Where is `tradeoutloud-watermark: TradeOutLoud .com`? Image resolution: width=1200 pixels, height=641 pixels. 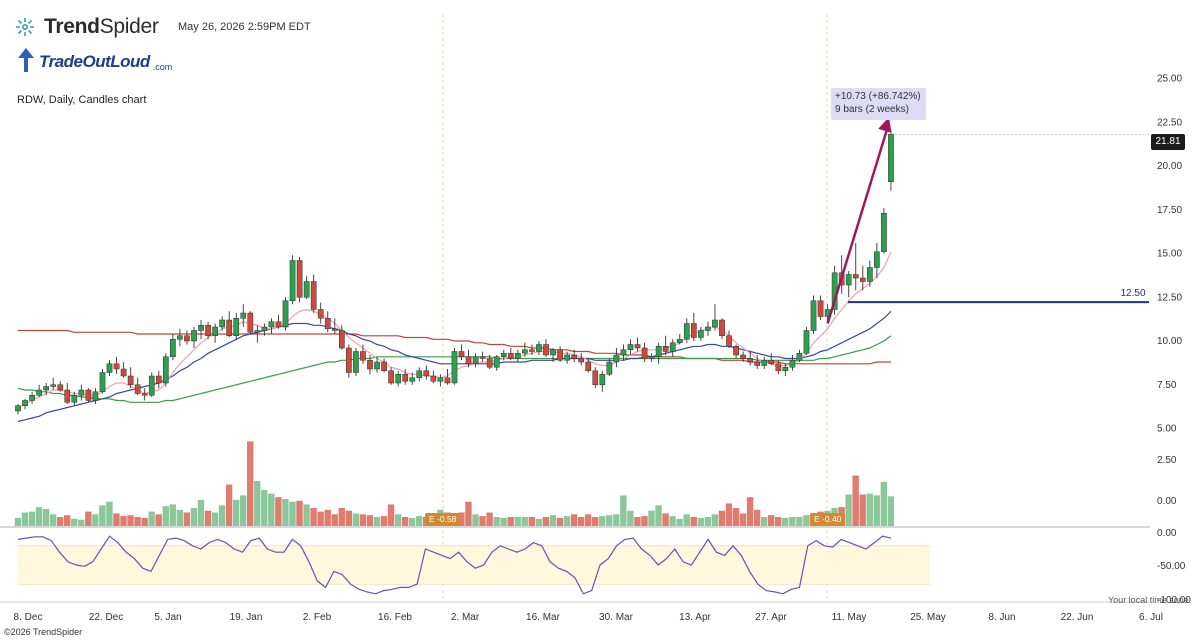 tradeoutloud-watermark: TradeOutLoud .com is located at coordinates (94, 60).